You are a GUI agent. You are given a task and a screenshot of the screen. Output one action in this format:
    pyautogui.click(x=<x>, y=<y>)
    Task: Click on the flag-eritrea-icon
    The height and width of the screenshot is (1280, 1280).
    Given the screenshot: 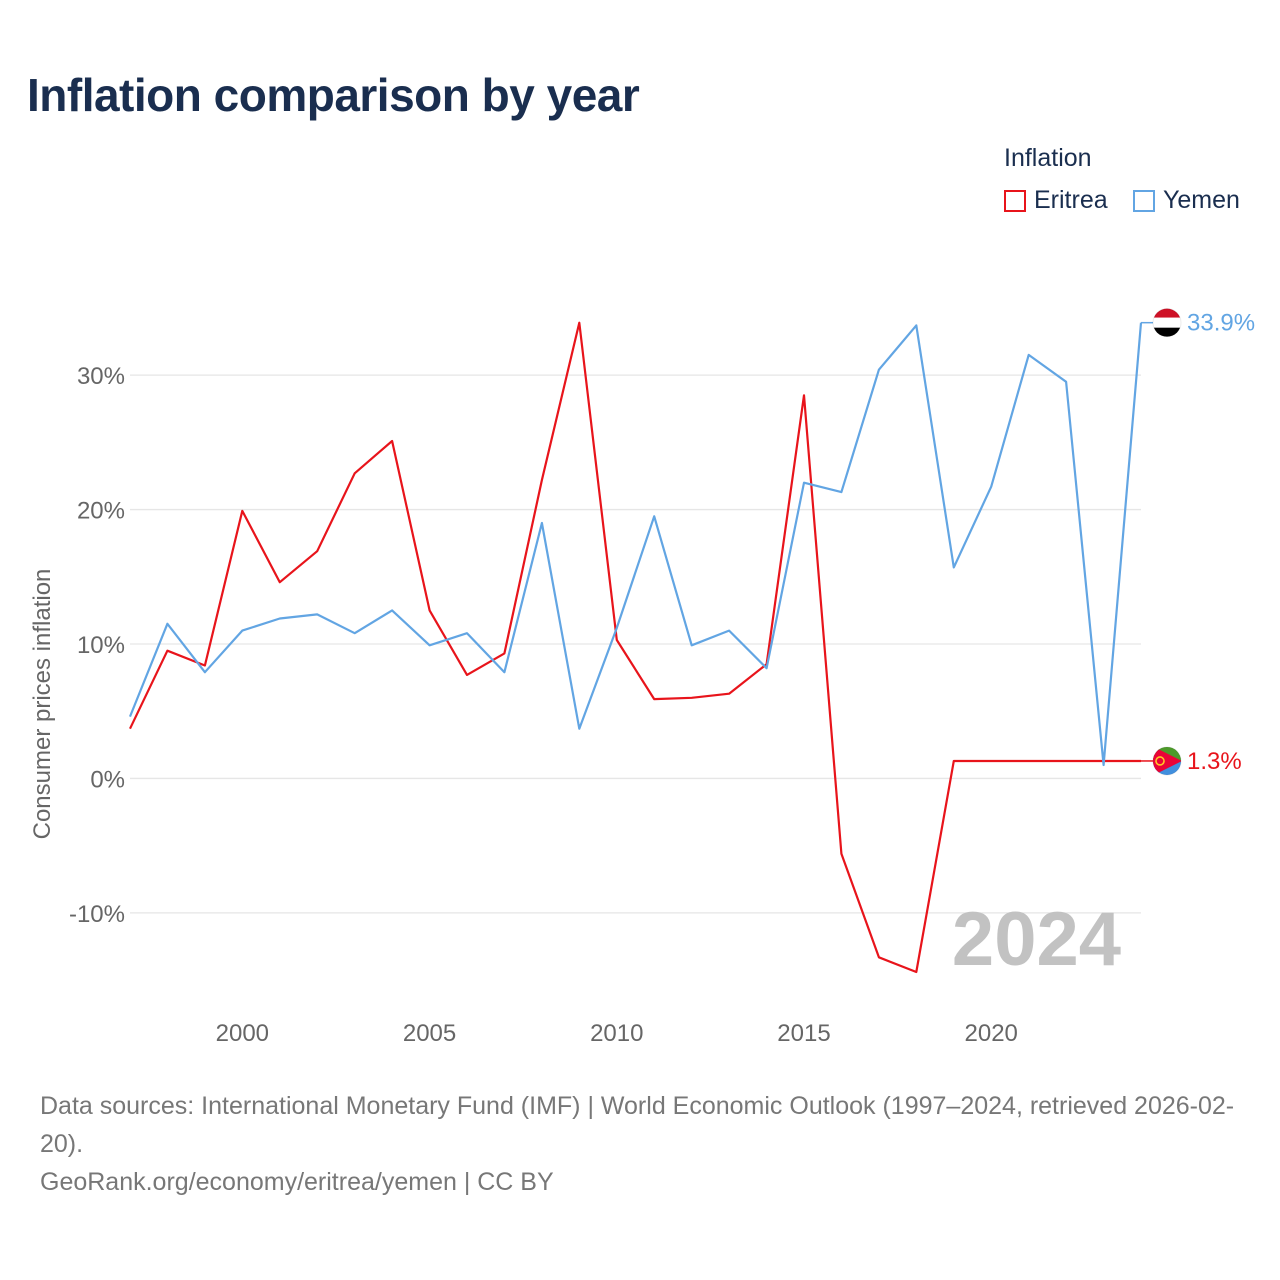 What is the action you would take?
    pyautogui.click(x=1167, y=761)
    